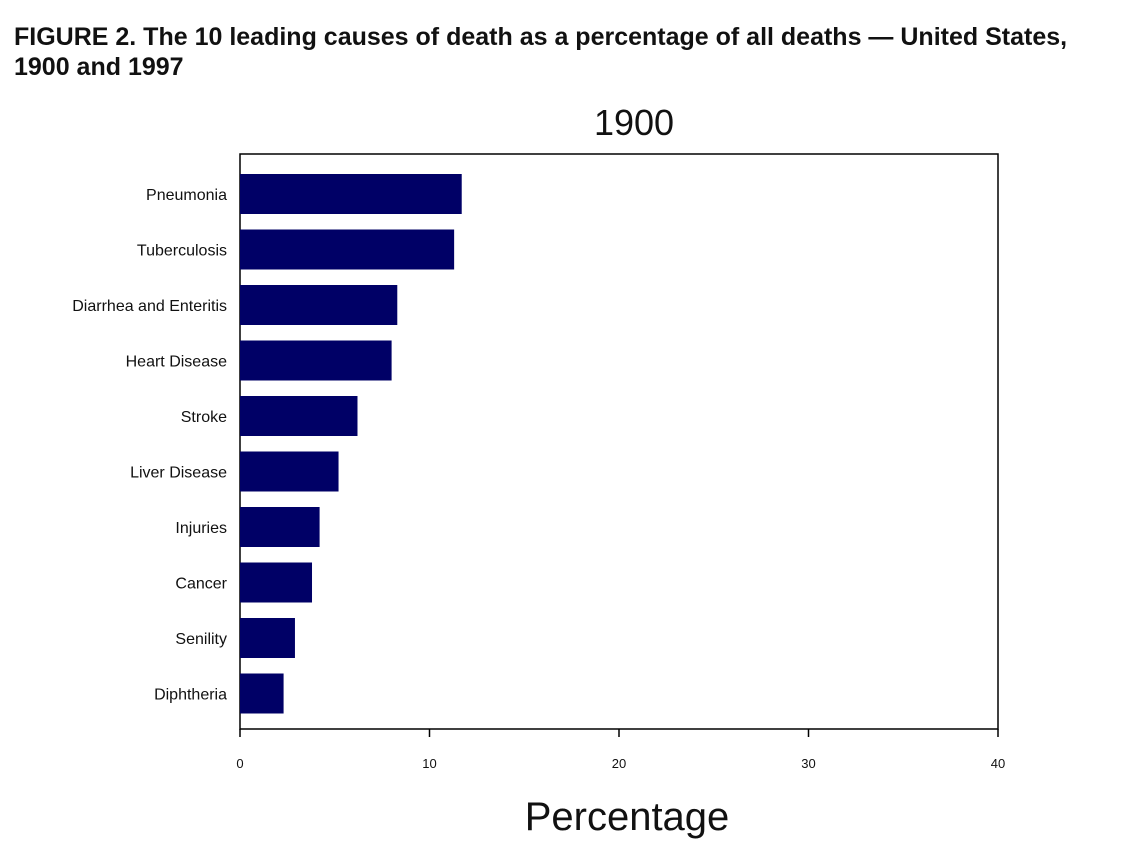 This screenshot has width=1126, height=848. Describe the element at coordinates (808, 763) in the screenshot. I see `x-tick-label: 30` at that location.